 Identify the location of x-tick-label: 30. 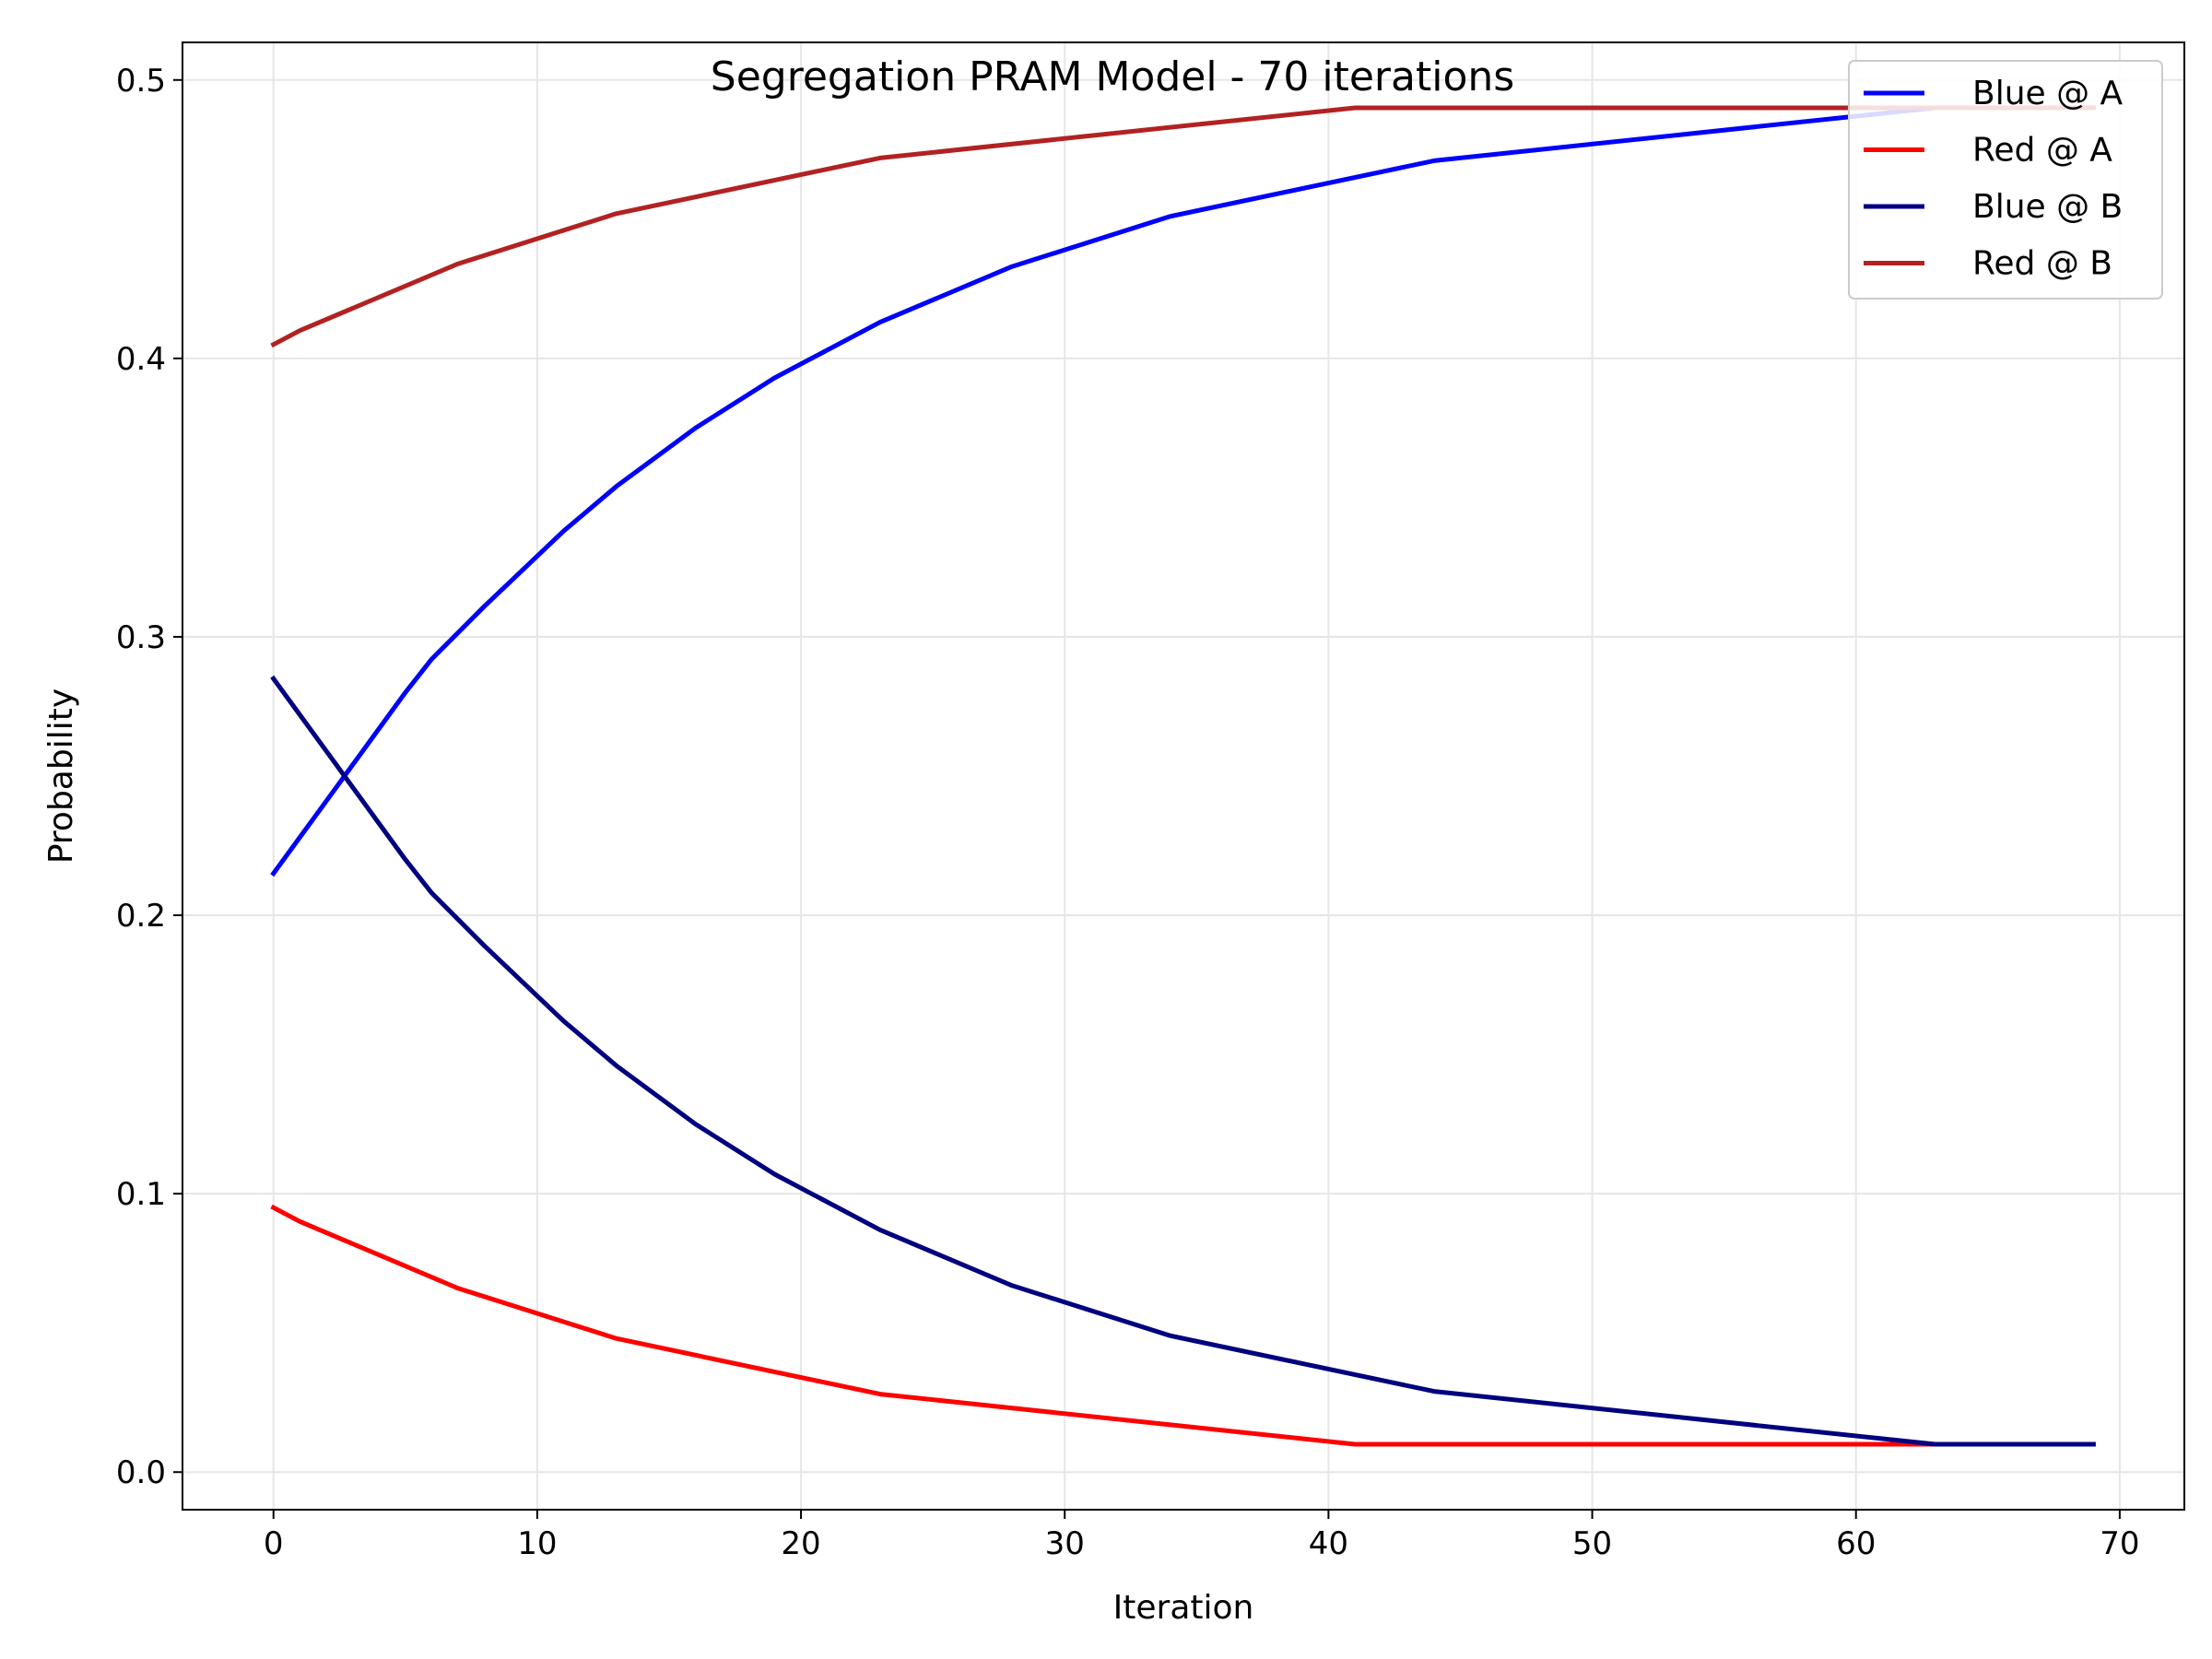
(1065, 1543).